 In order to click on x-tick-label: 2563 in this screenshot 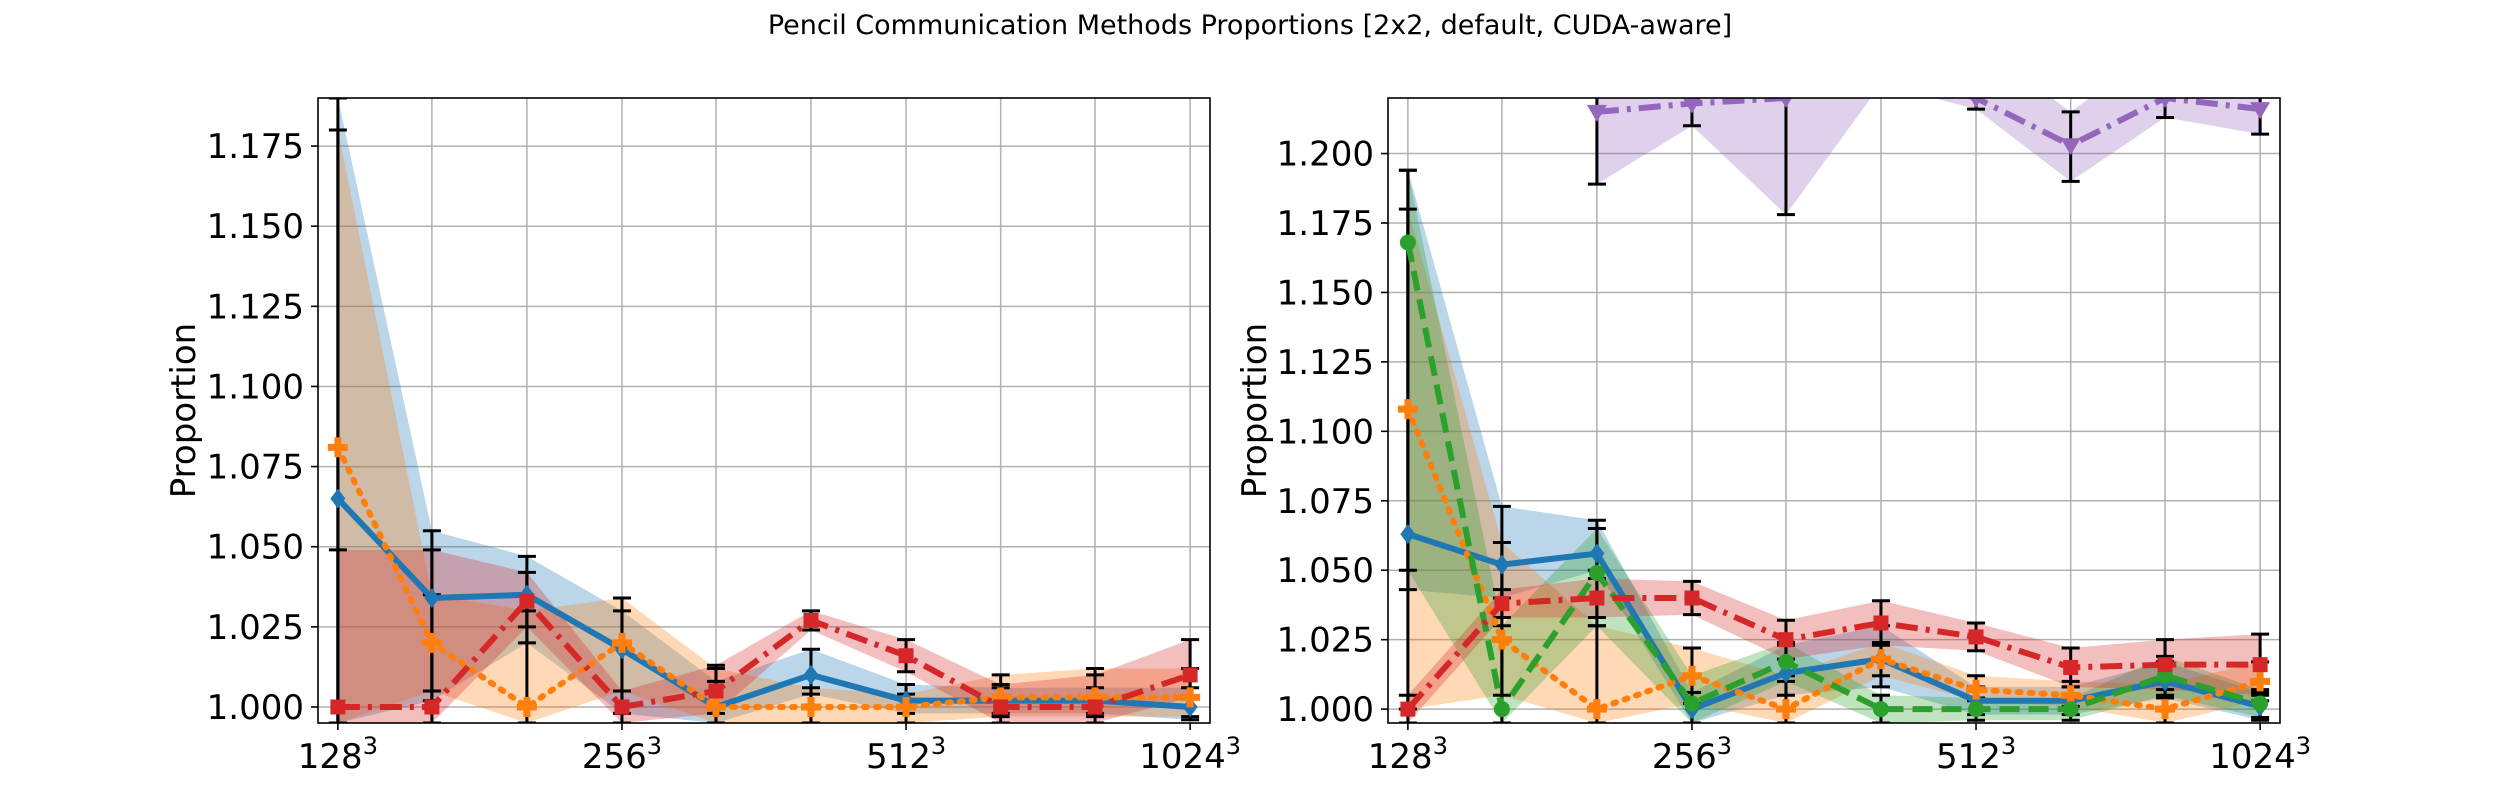, I will do `click(622, 754)`.